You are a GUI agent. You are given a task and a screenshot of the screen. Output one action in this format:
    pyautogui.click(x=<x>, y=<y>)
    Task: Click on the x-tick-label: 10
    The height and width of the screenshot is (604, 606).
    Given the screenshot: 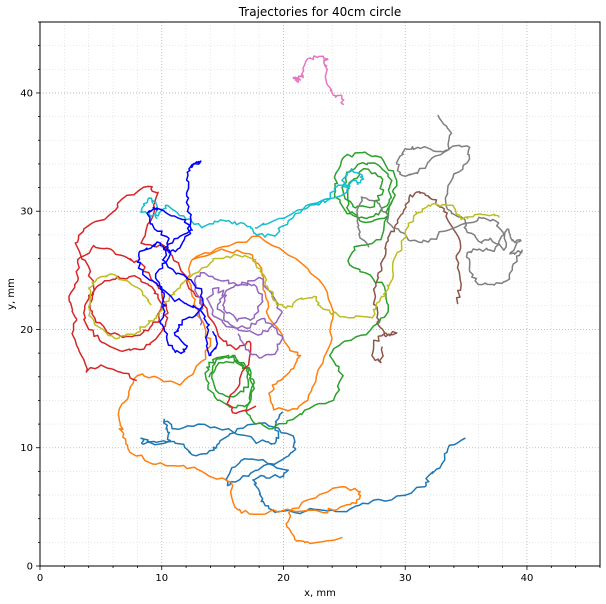 What is the action you would take?
    pyautogui.click(x=161, y=578)
    